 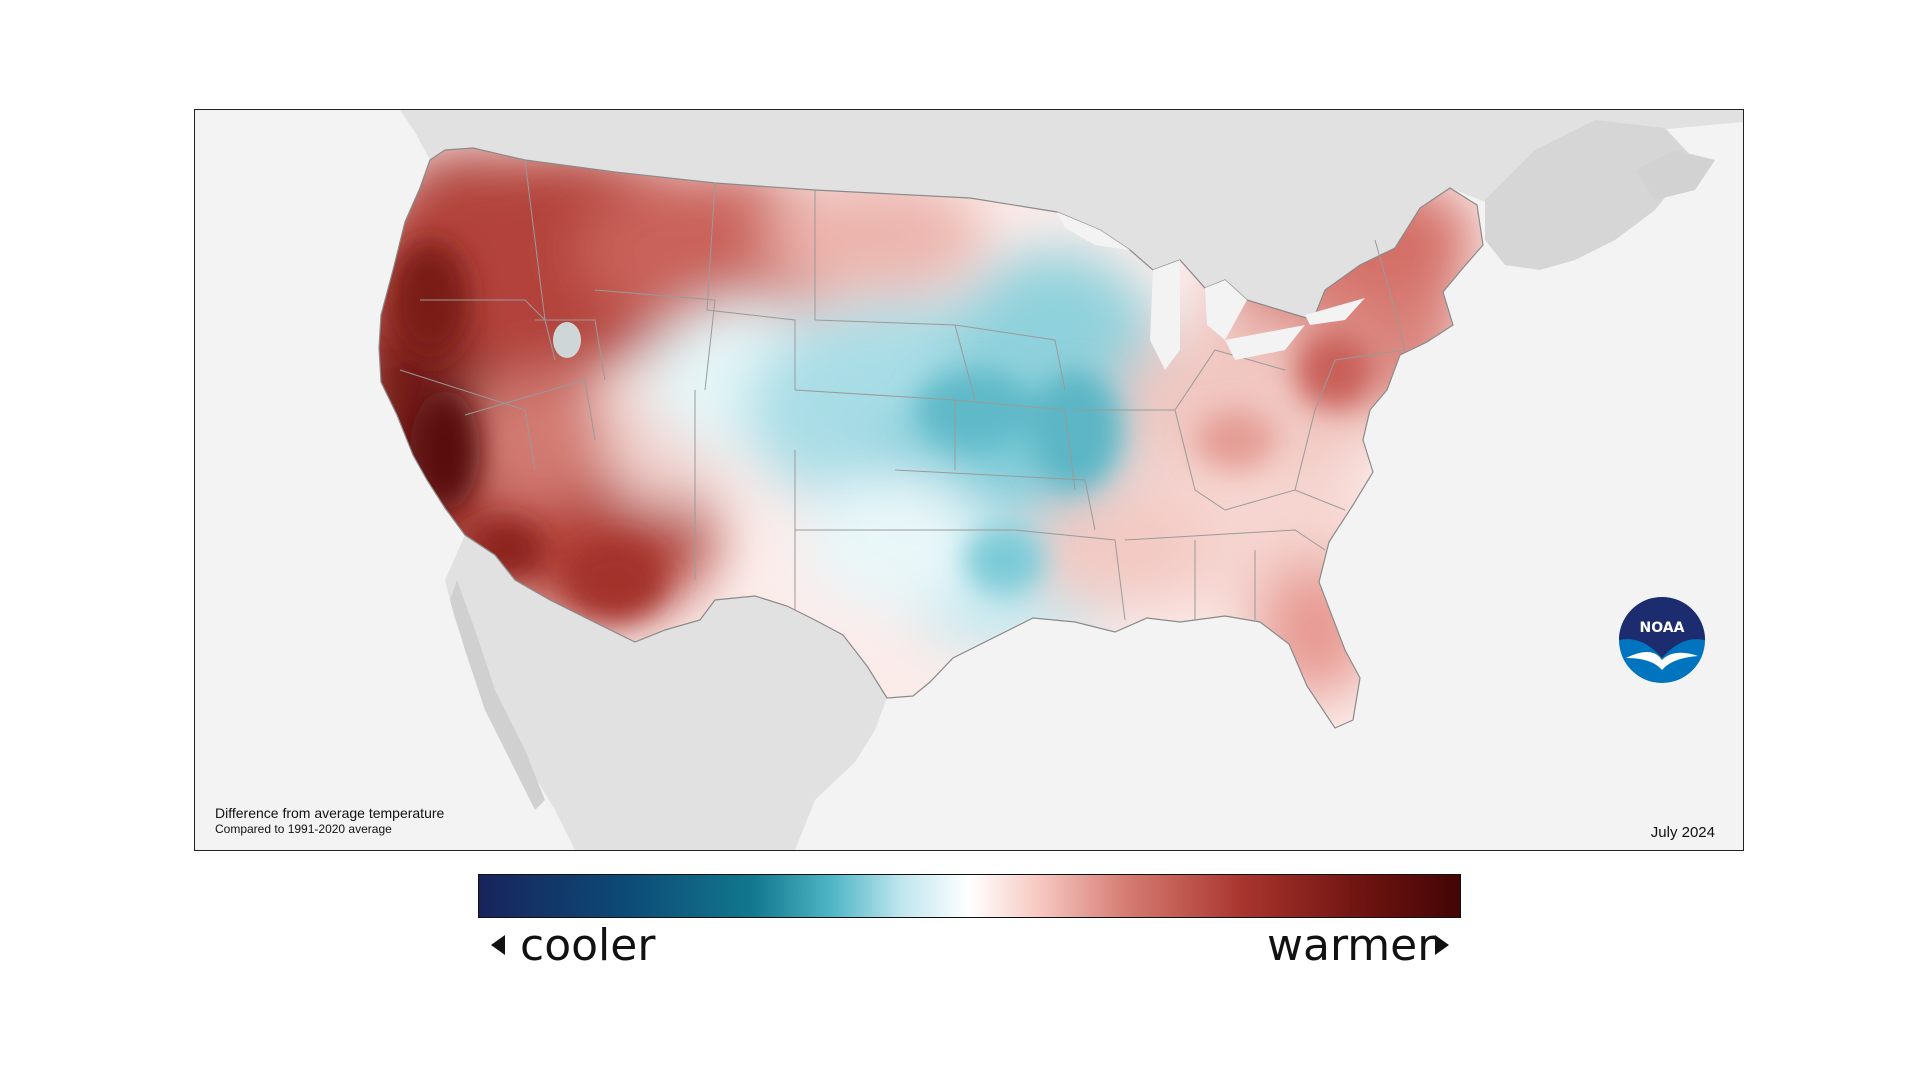 What do you see at coordinates (969, 896) in the screenshot?
I see `color-scale-bar` at bounding box center [969, 896].